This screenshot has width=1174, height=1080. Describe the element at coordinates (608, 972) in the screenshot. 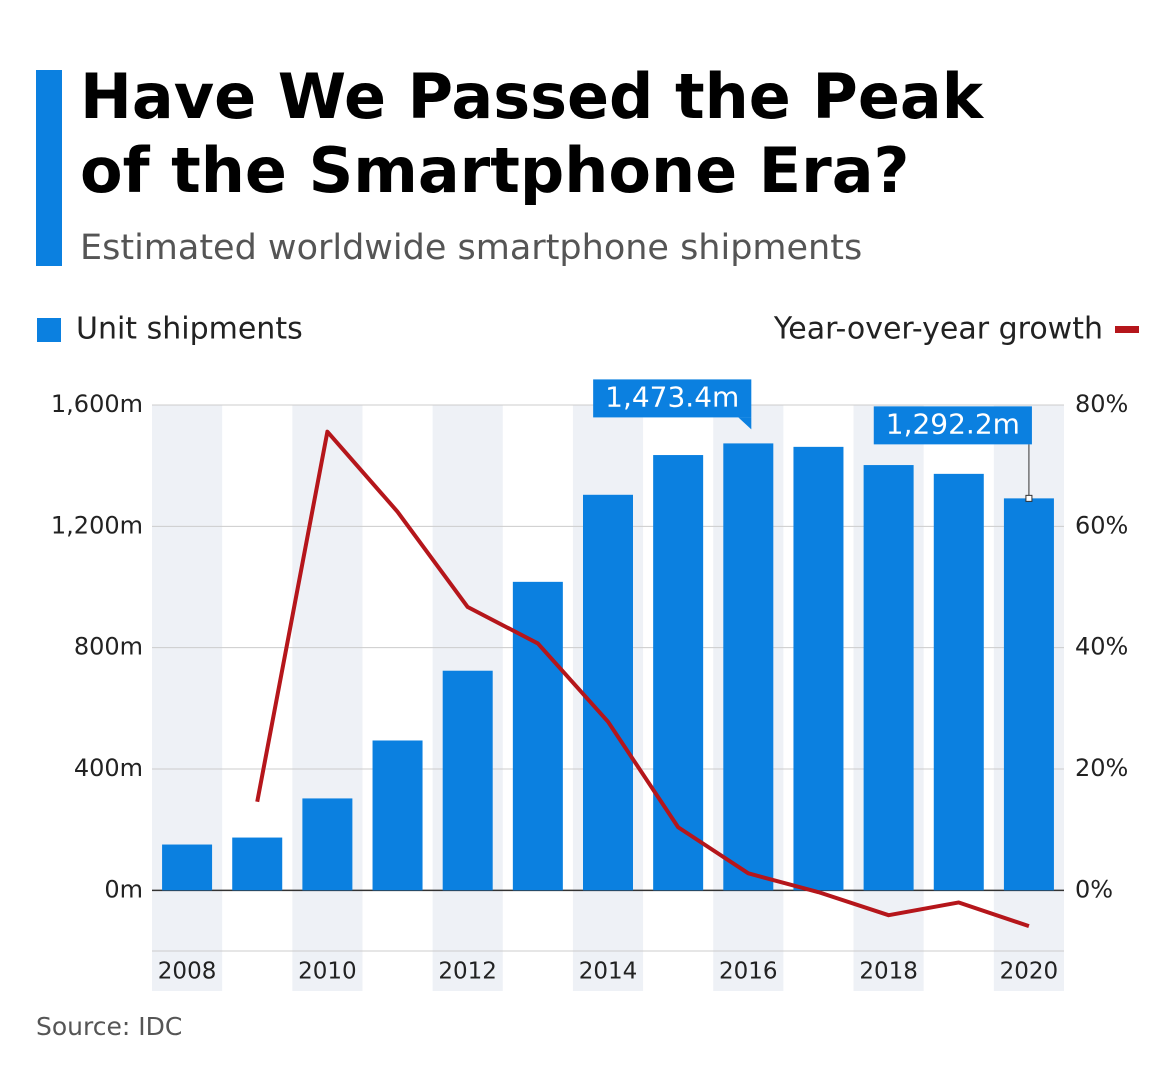

I see `x-tick-label: 2014` at that location.